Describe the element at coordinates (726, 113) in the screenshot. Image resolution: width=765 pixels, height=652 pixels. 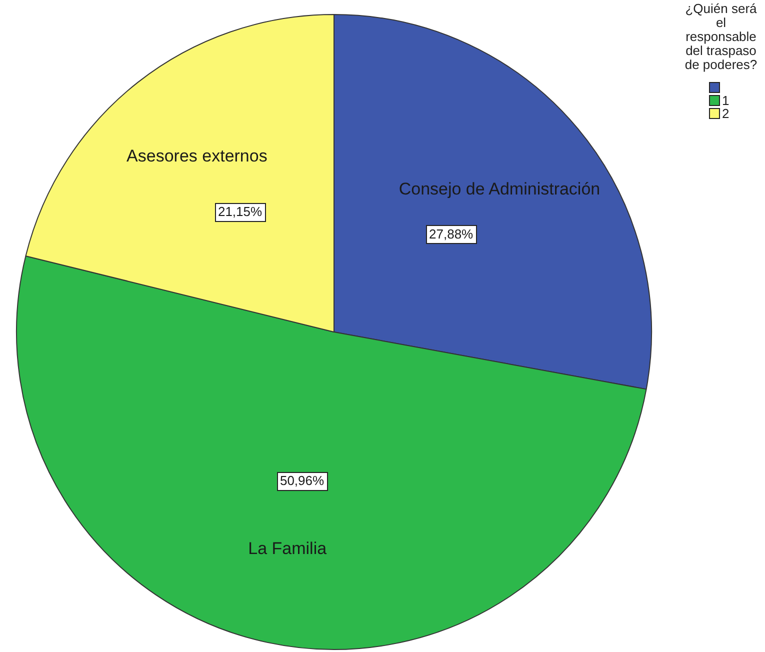
I see `legend-label: 2` at that location.